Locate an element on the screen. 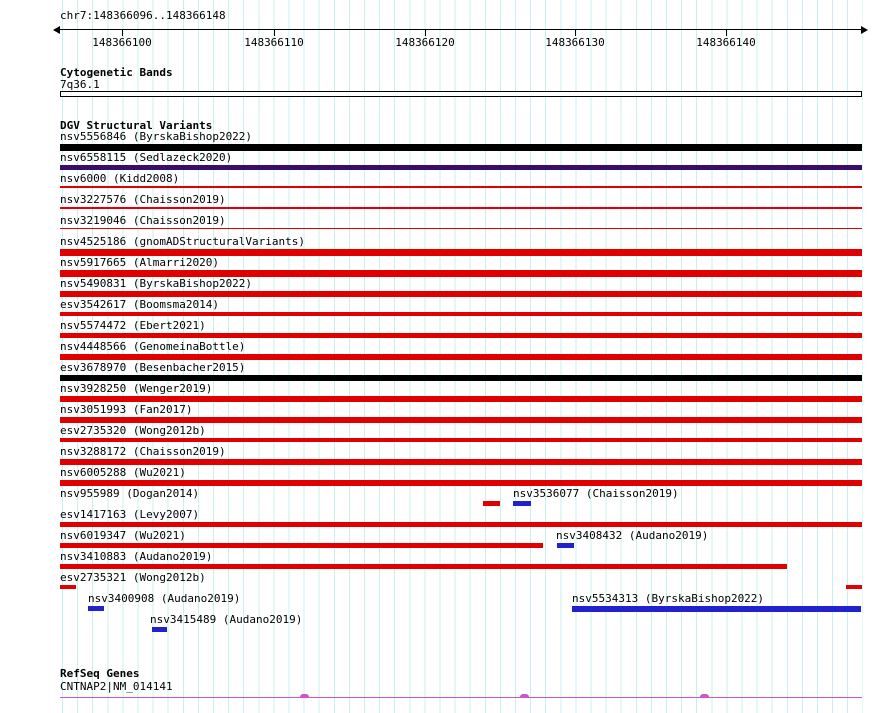 The image size is (890, 713). variant-label: nsv4448566 (GenomeinaBottle) is located at coordinates (153, 346).